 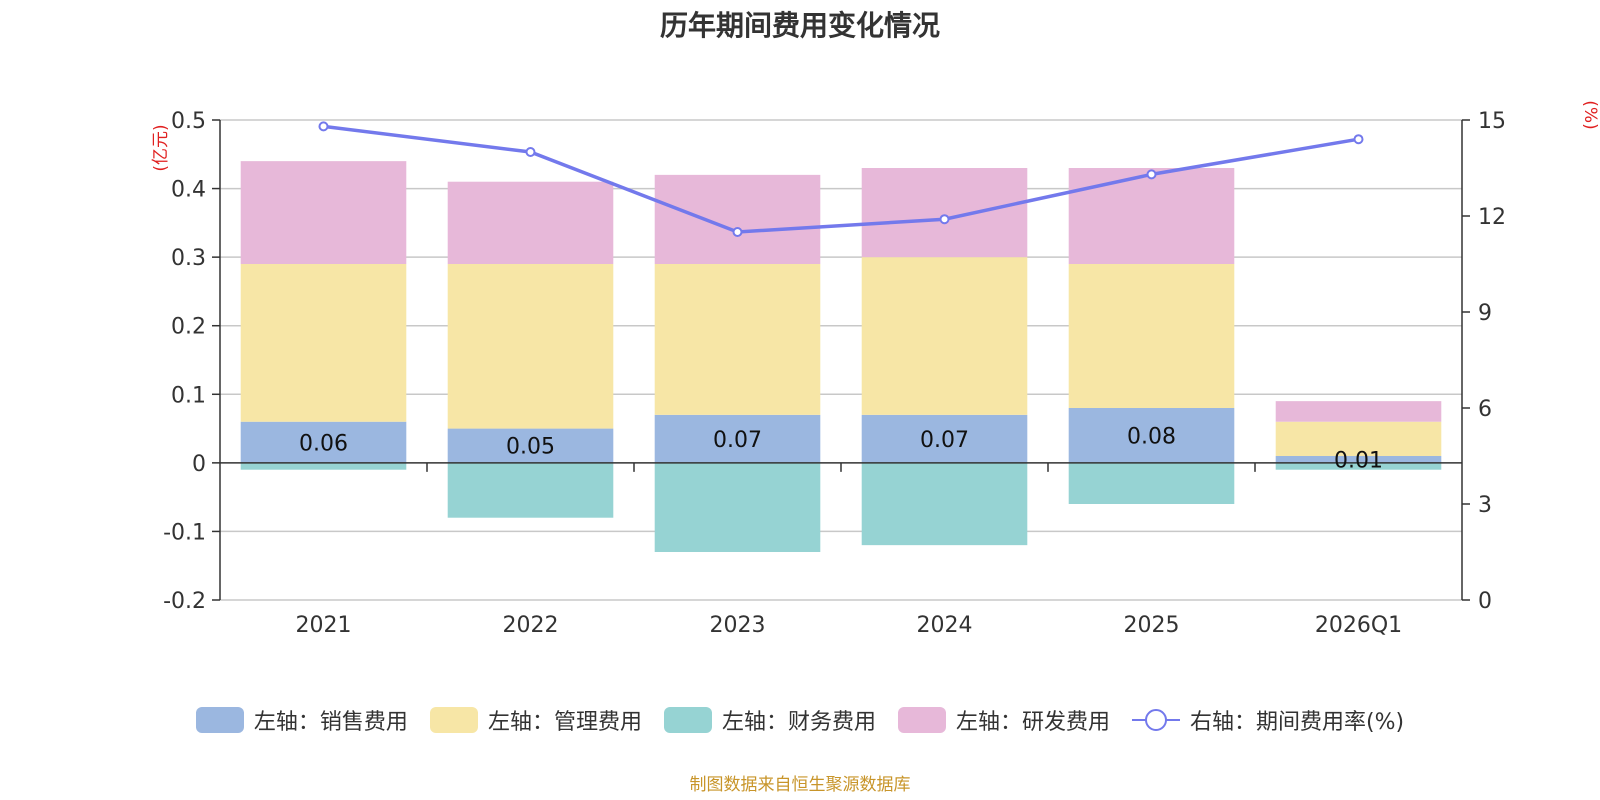 I want to click on rate-line-path, so click(x=841, y=179).